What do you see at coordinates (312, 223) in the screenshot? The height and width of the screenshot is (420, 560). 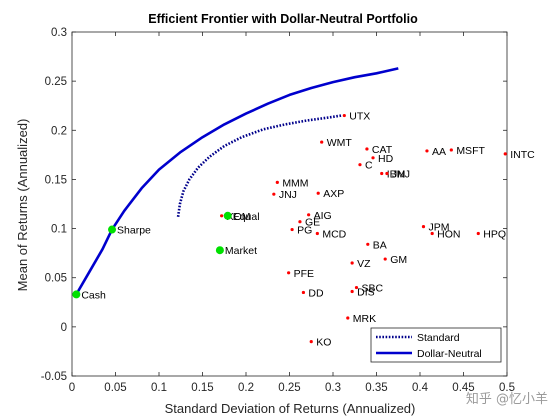 I see `asset-label: GE` at bounding box center [312, 223].